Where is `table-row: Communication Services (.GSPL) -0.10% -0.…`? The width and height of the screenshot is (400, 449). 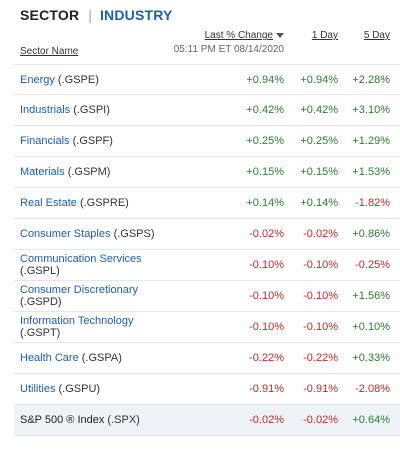
table-row: Communication Services (.GSPL) -0.10% -0.… is located at coordinates (207, 265).